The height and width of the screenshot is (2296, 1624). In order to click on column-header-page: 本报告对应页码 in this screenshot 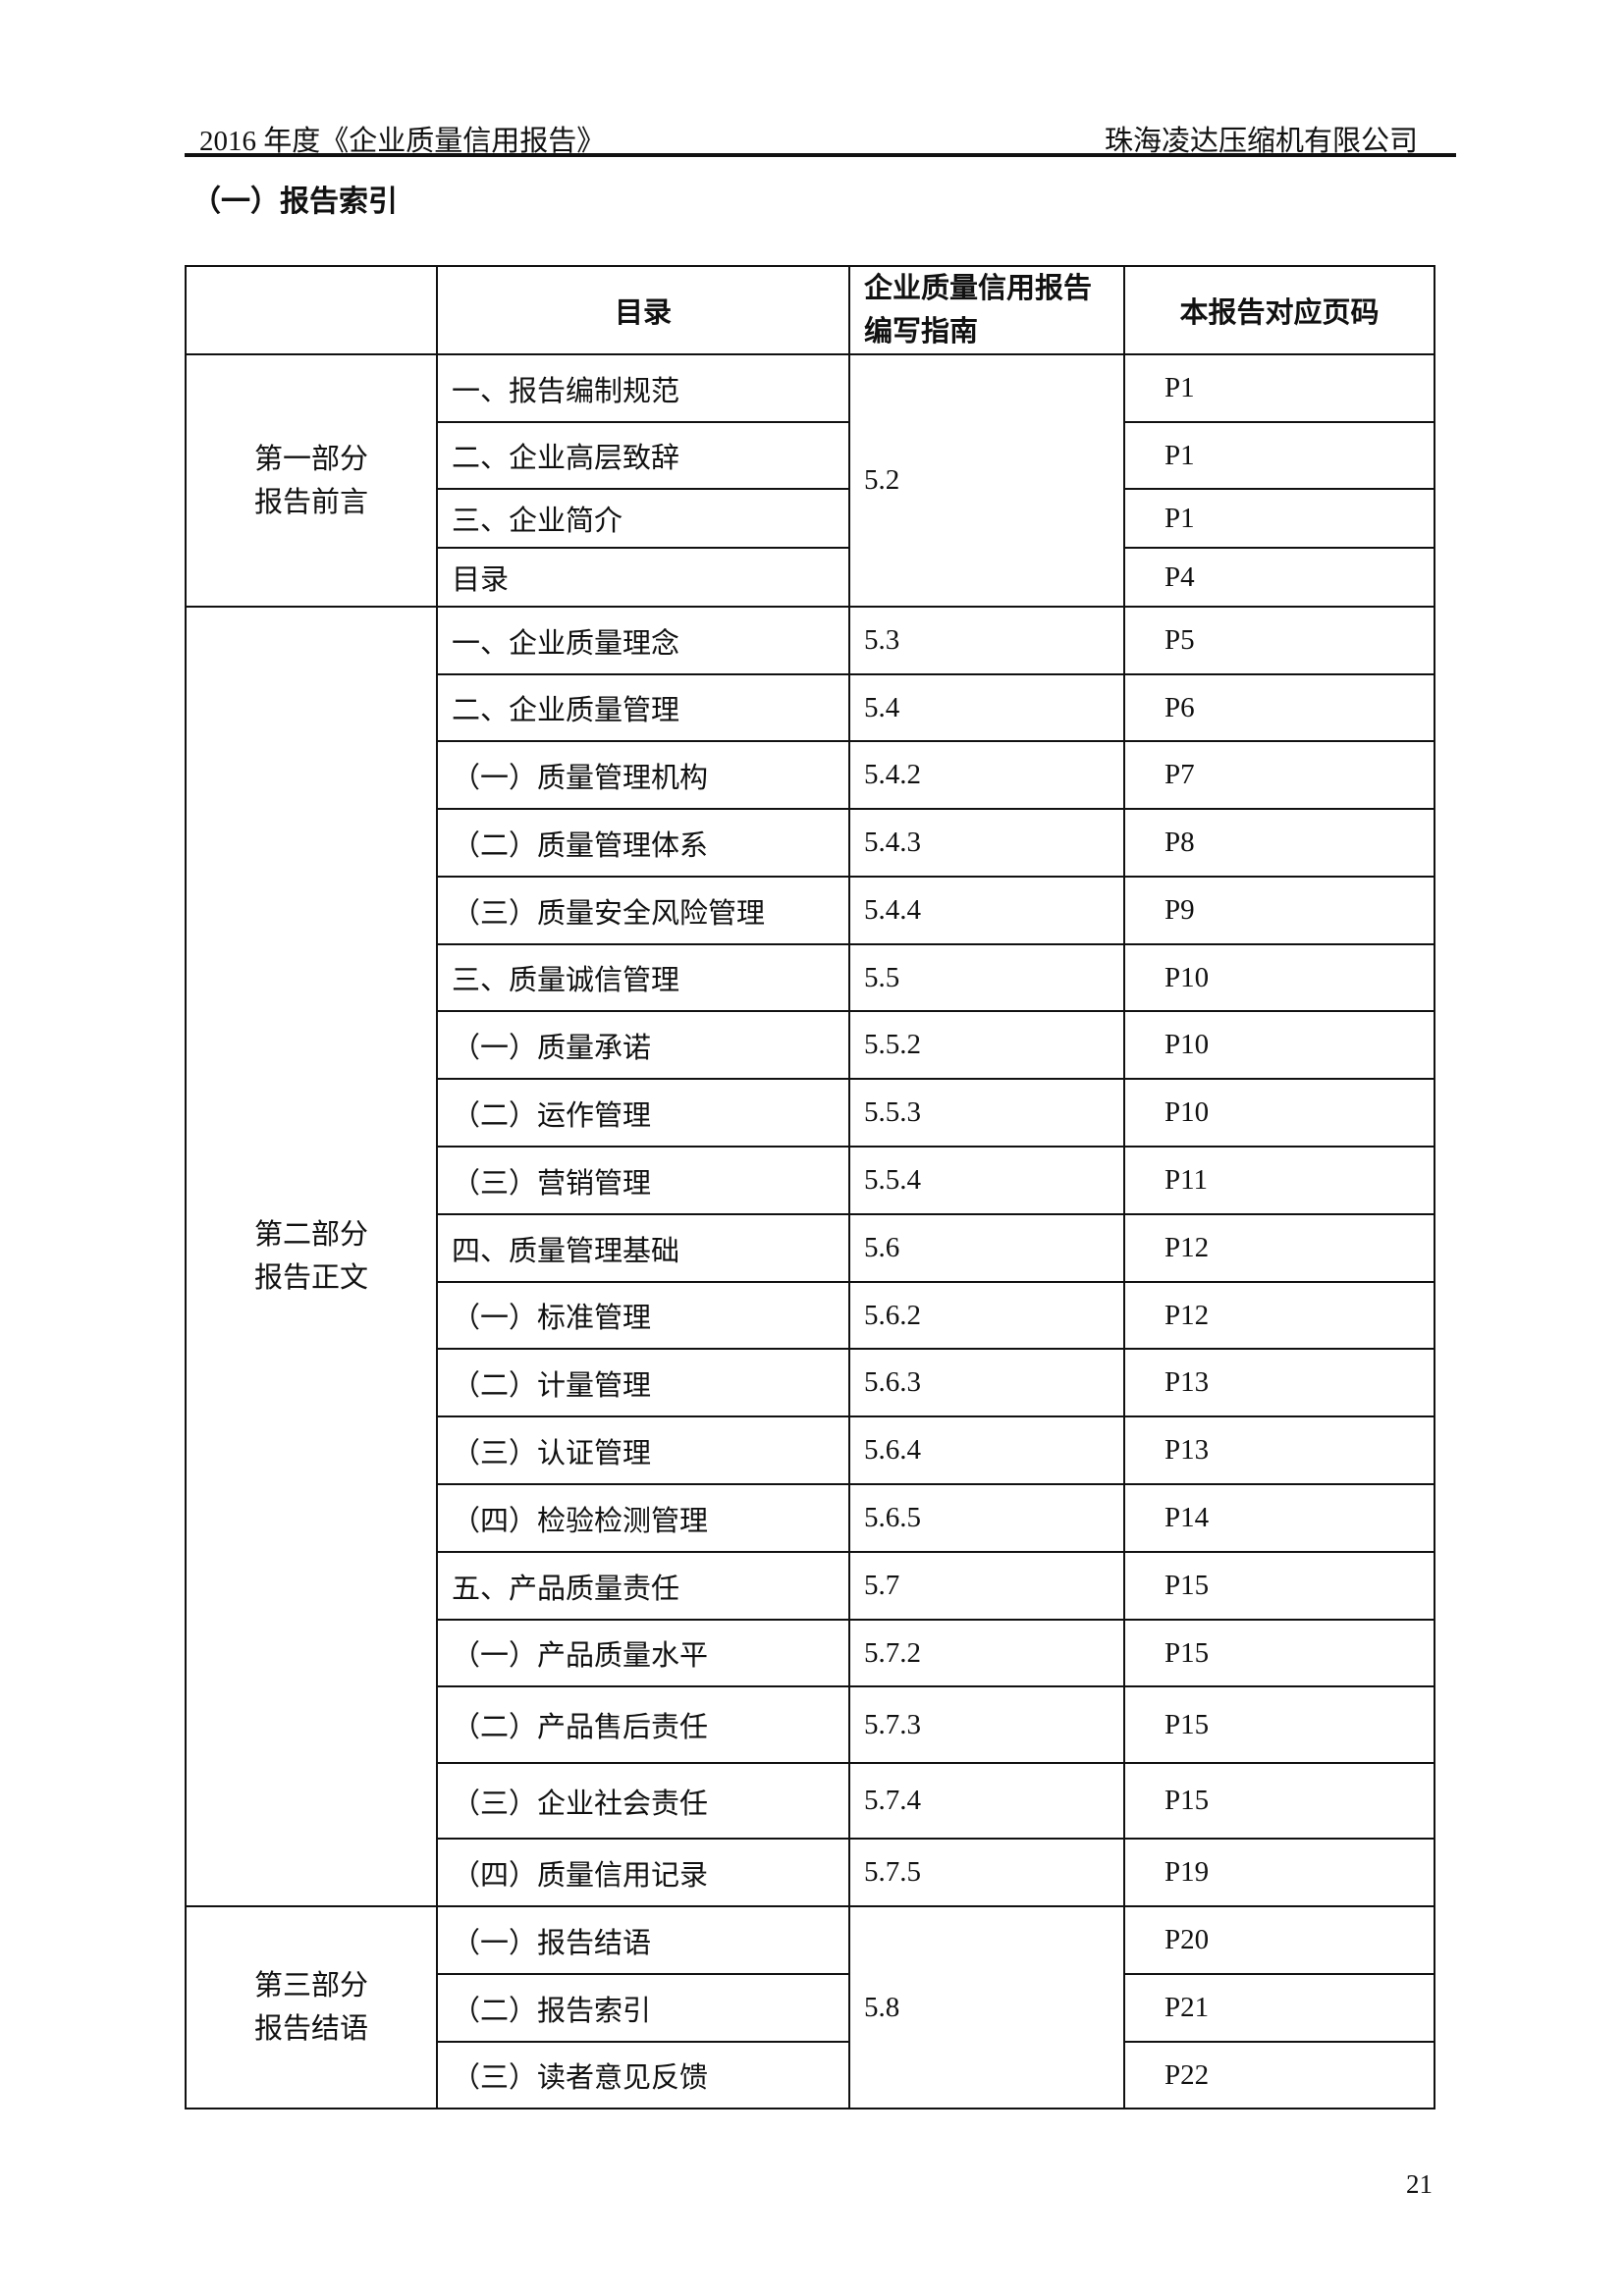, I will do `click(1279, 310)`.